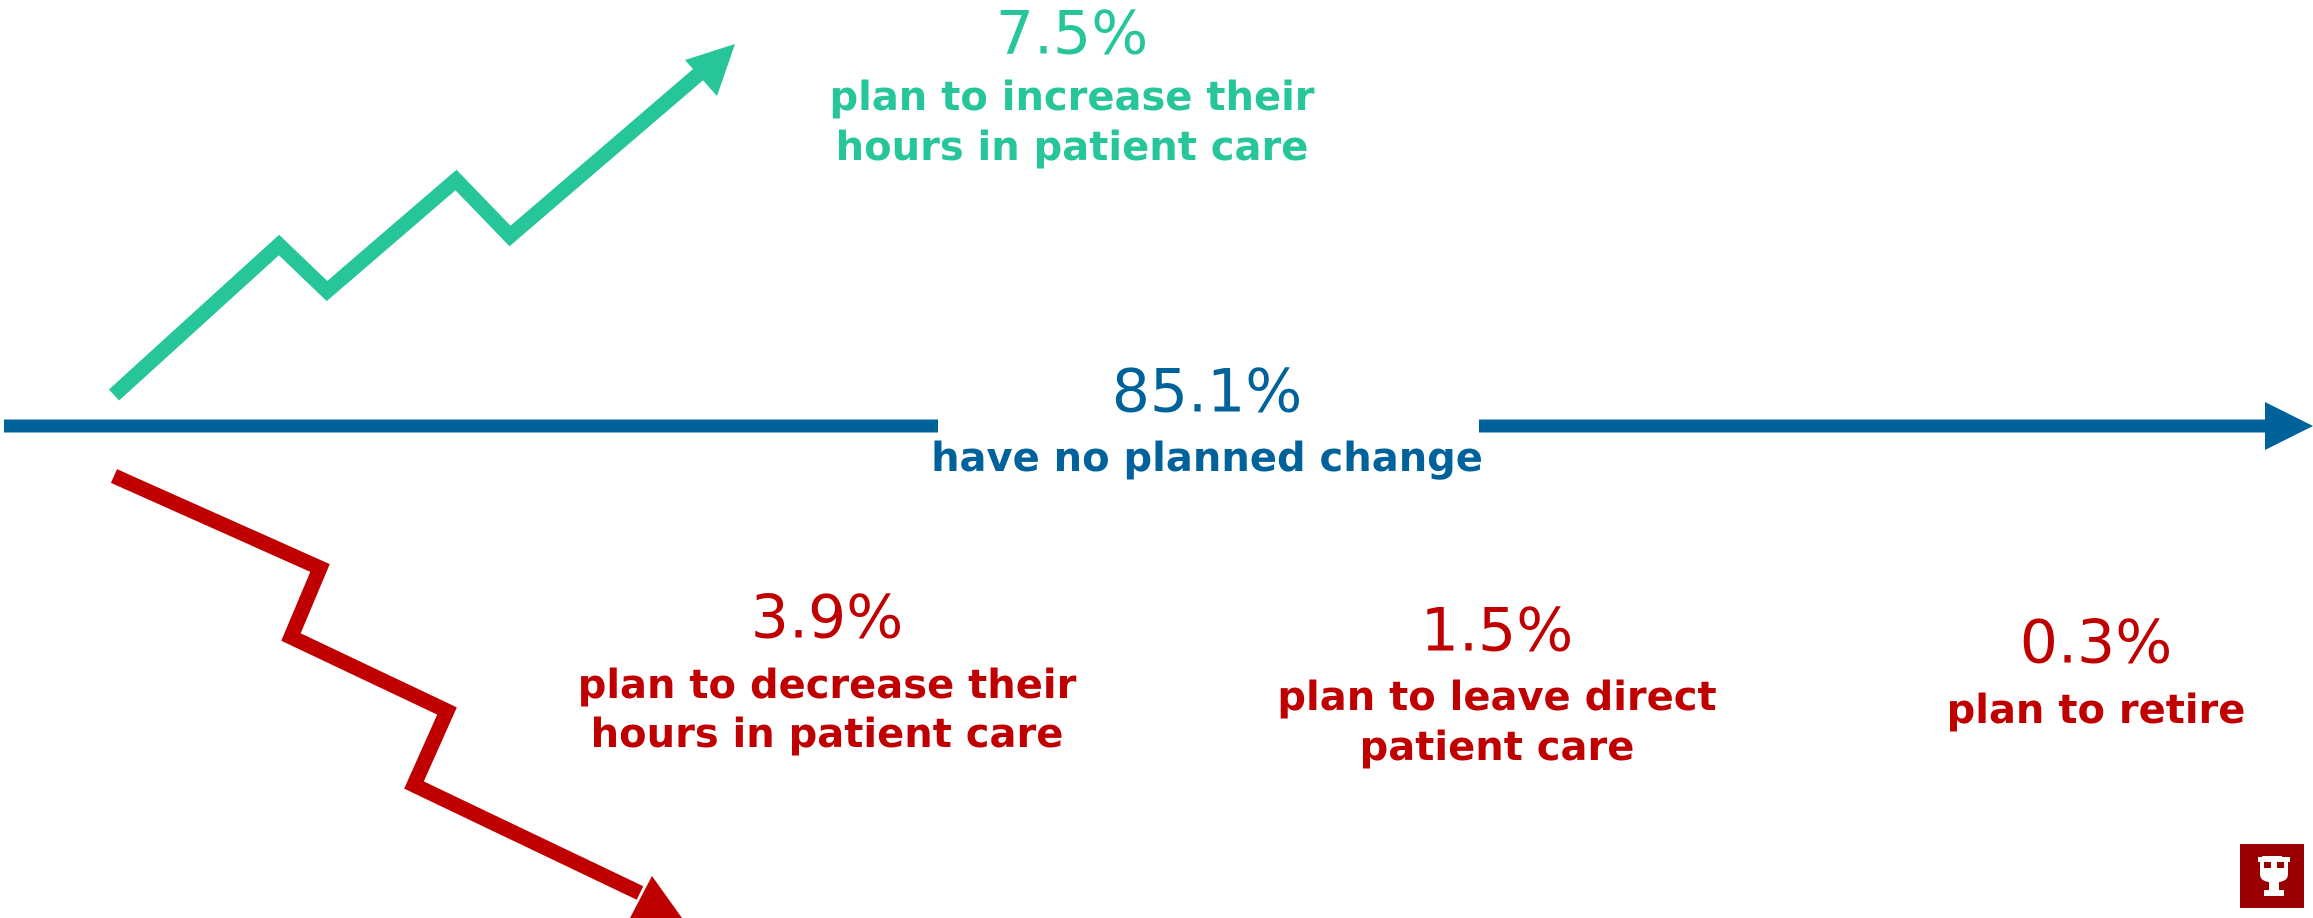 This screenshot has width=2313, height=918. I want to click on decrease-label: plan to decrease their, so click(827, 685).